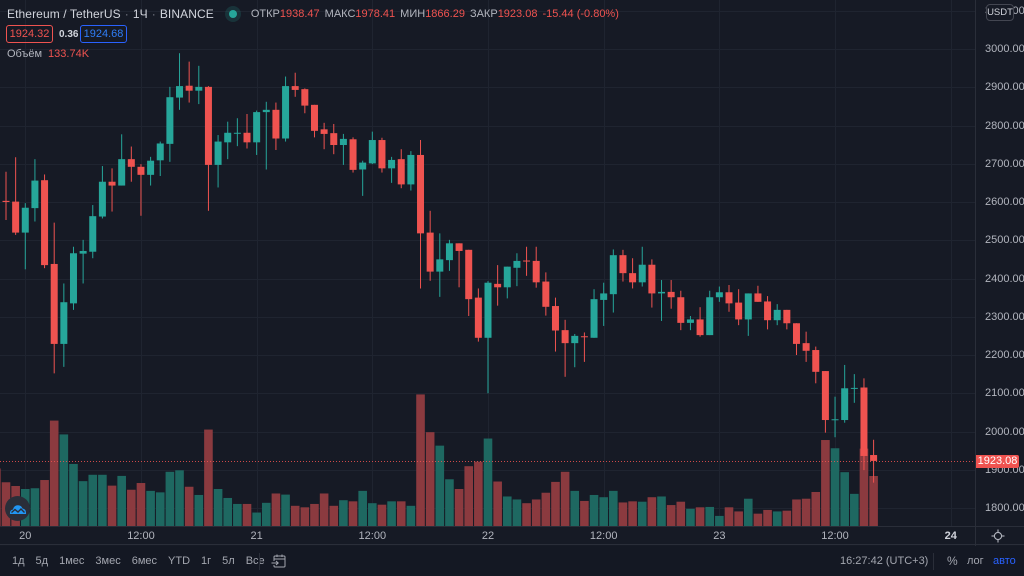 The width and height of the screenshot is (1024, 576). I want to click on symbol-title: Ethereum / TetherUS · 1Ч · BINANCE, so click(110, 14).